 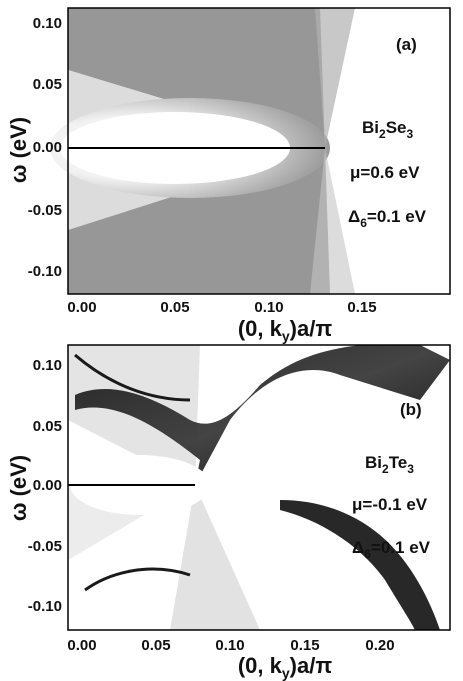 I want to click on panel-b-ytick: 0.00, so click(x=47, y=485).